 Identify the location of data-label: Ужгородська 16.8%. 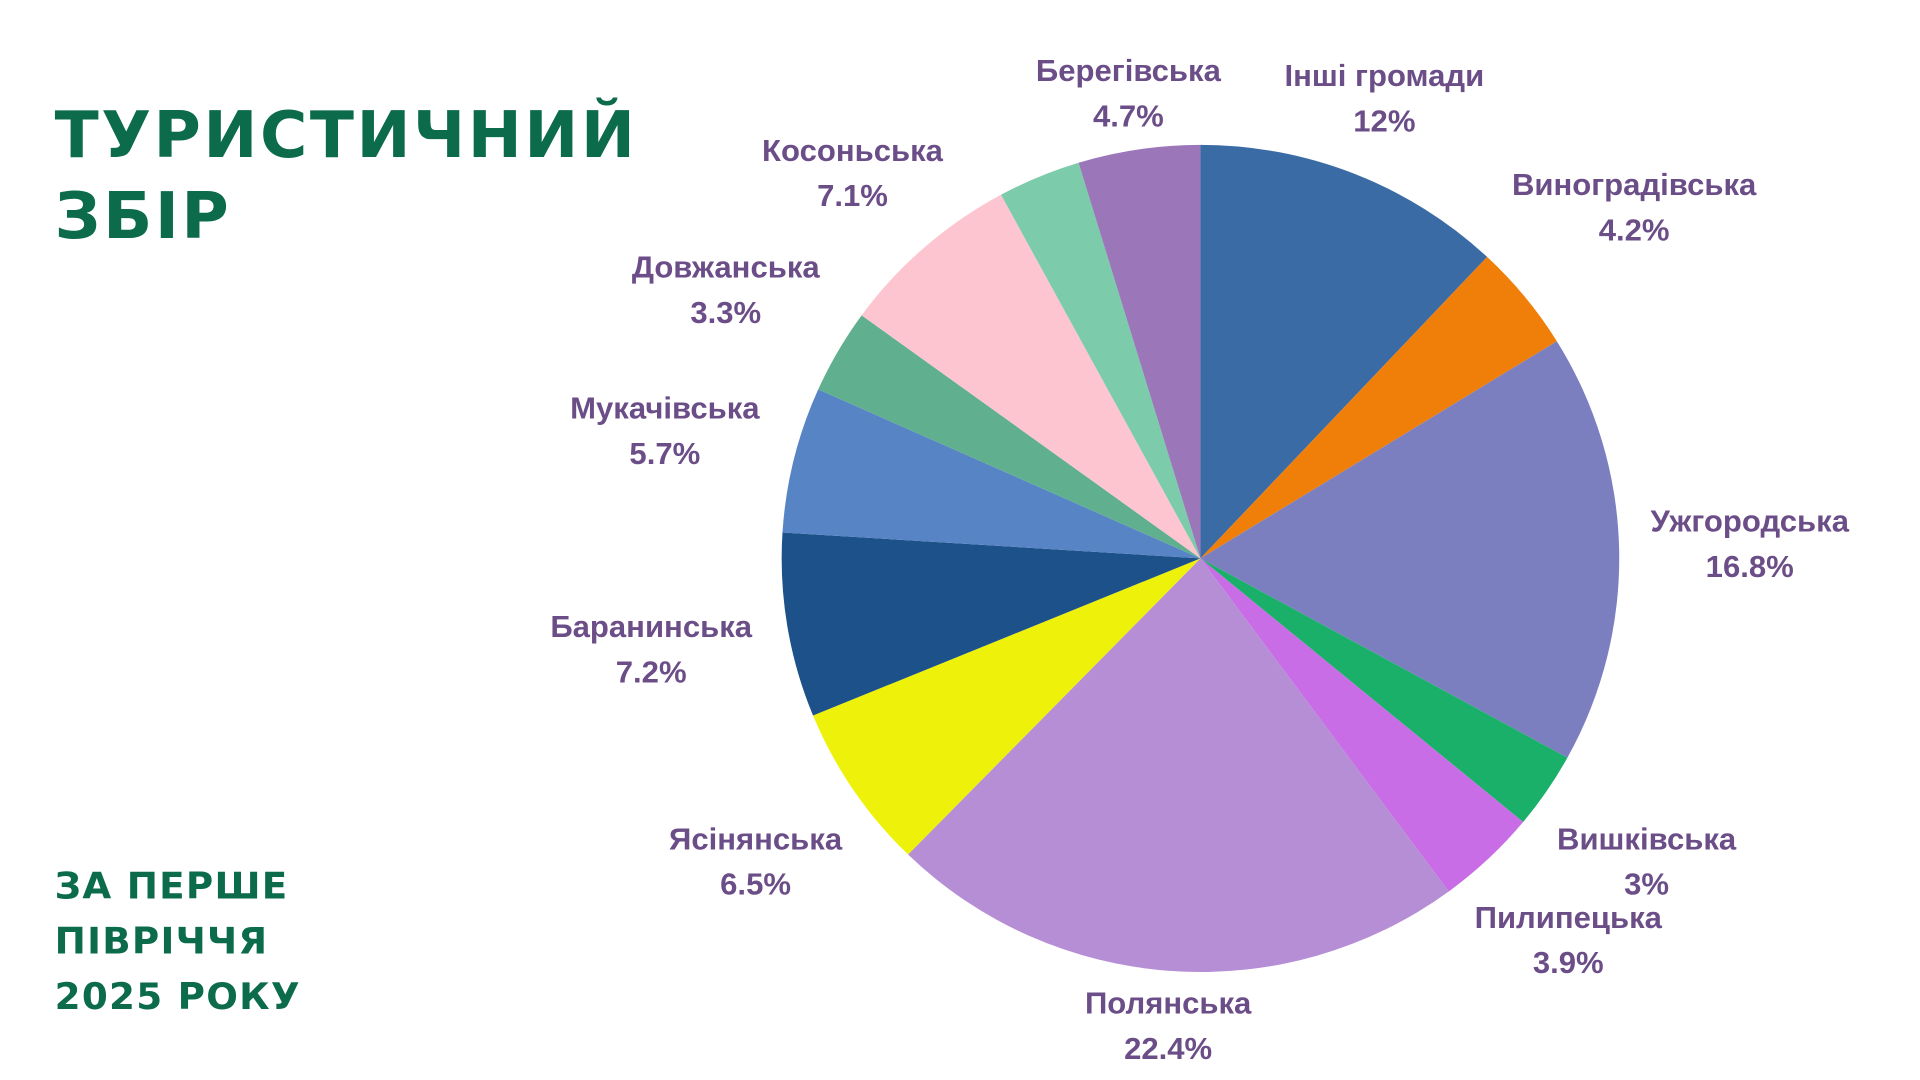
(1749, 545).